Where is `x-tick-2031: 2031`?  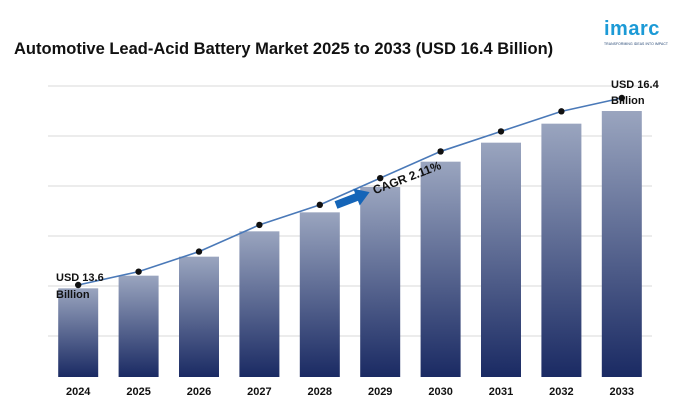 x-tick-2031: 2031 is located at coordinates (501, 392).